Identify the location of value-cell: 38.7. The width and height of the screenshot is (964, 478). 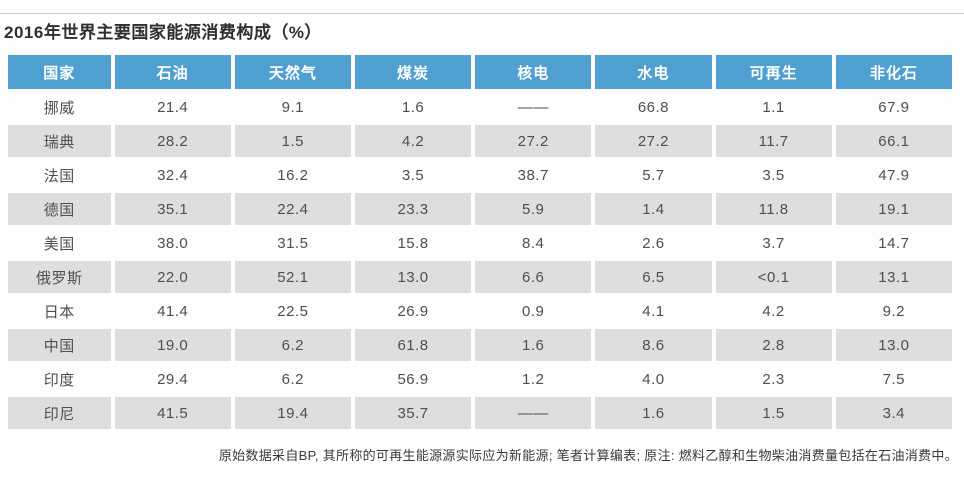
(533, 175).